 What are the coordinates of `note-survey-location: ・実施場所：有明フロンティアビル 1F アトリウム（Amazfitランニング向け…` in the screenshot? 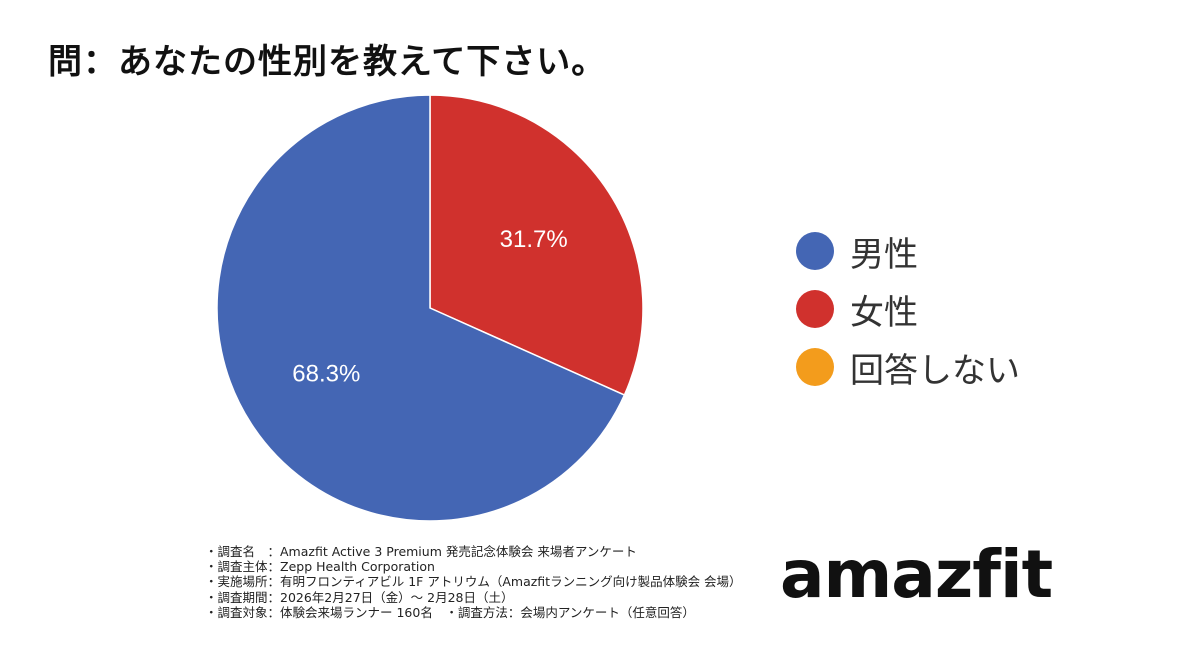 It's located at (473, 582).